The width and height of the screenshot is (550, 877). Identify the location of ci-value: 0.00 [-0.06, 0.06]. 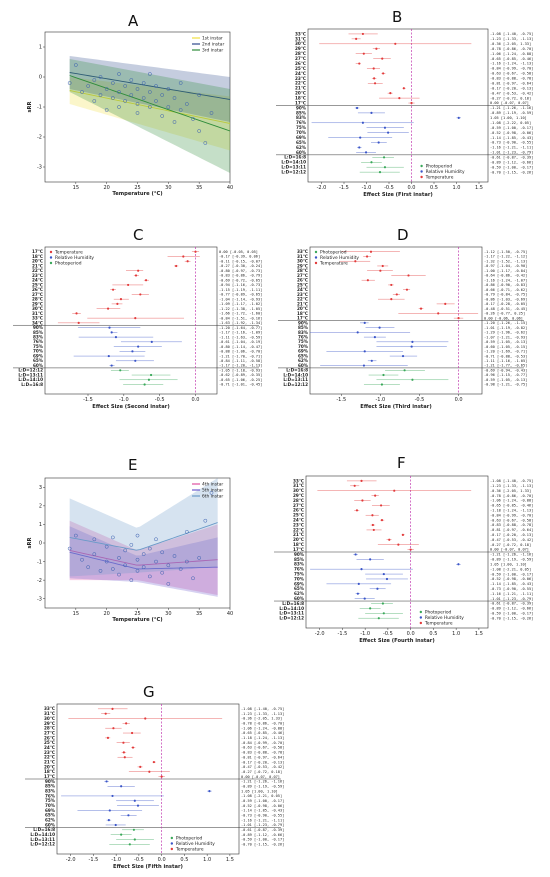
(503, 318).